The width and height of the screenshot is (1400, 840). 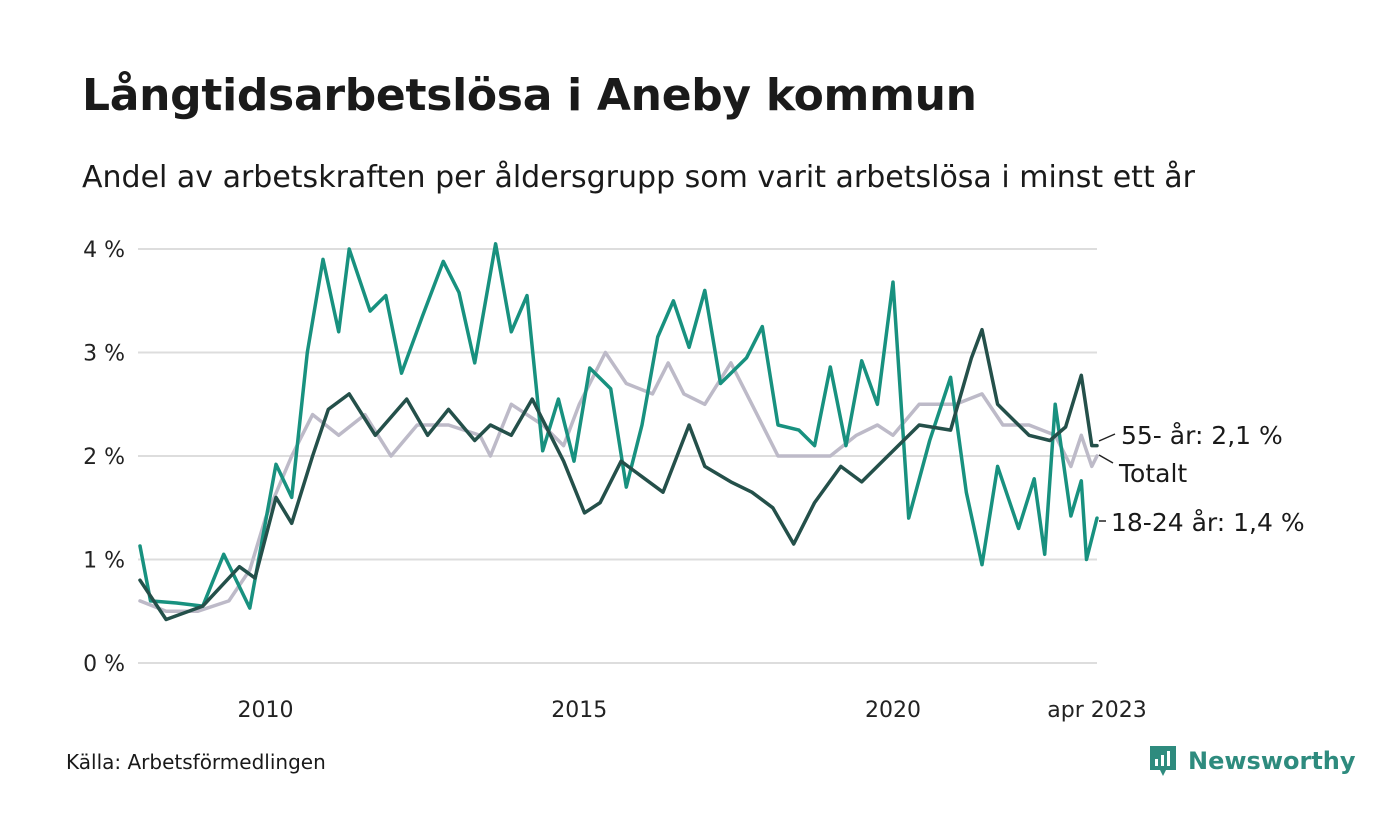 I want to click on chart-title: Långtidsarbetslösa i Aneby kommun, so click(x=529, y=95).